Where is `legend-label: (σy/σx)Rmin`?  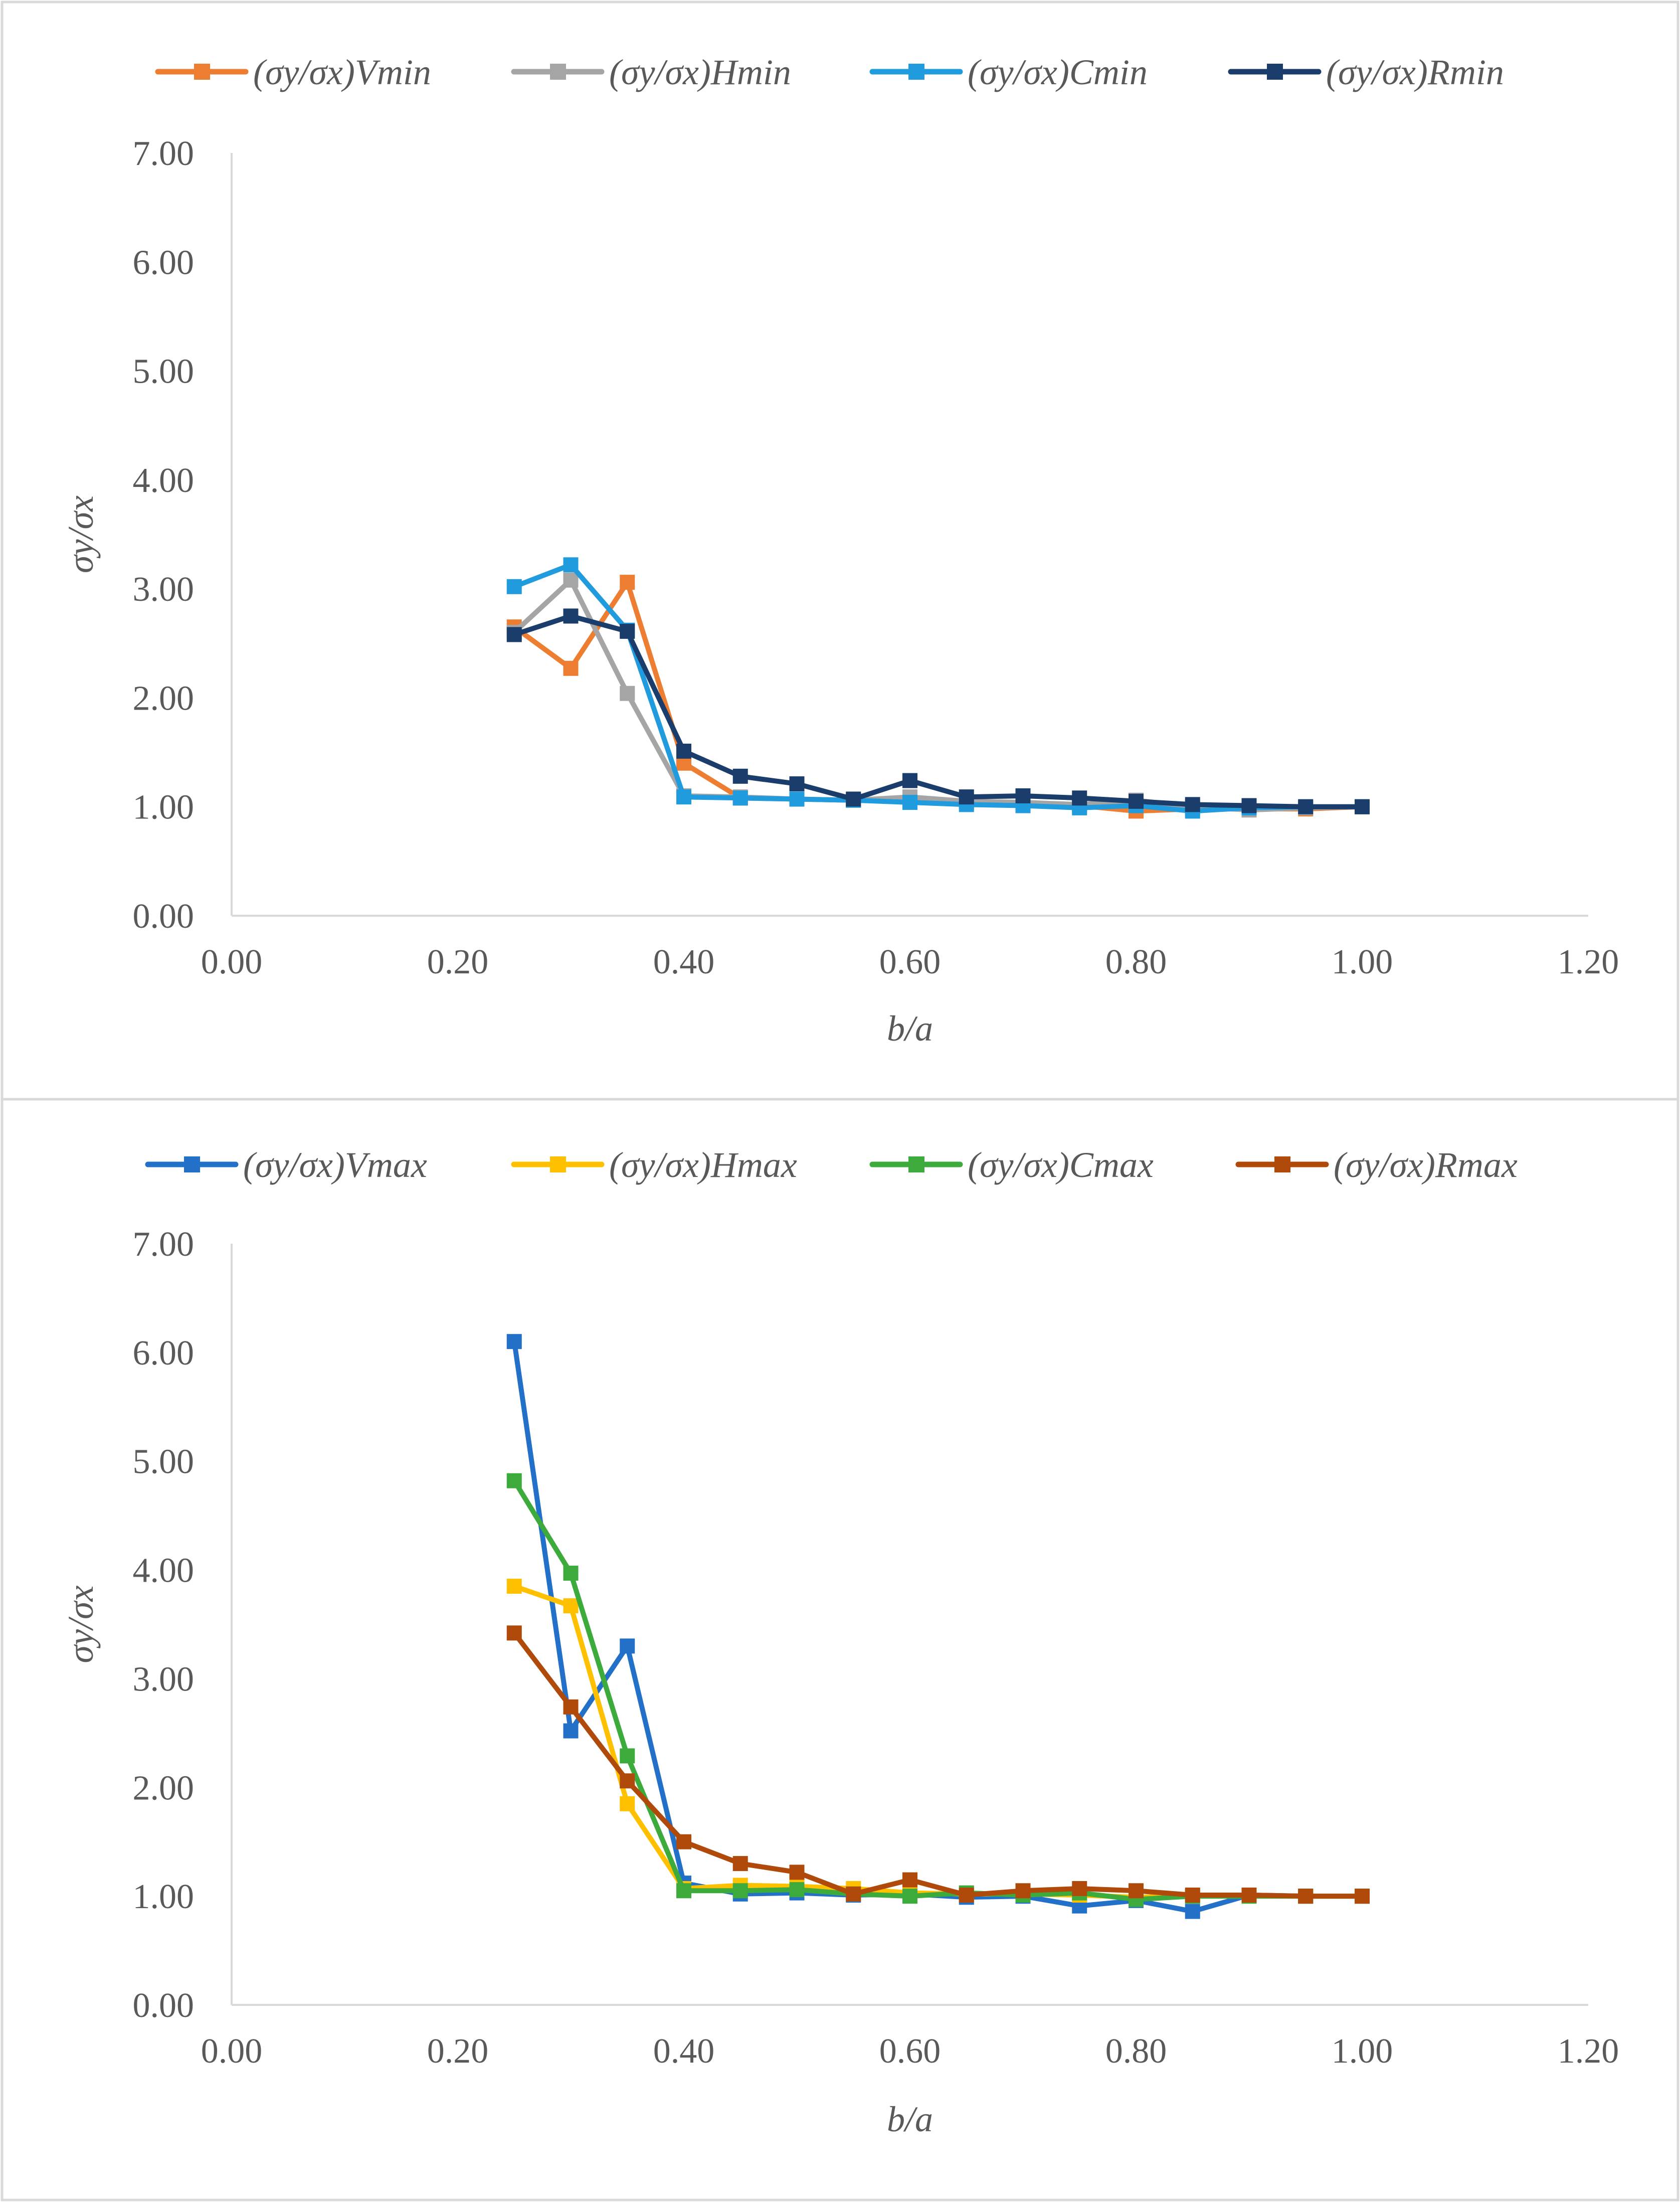 legend-label: (σy/σx)Rmin is located at coordinates (1415, 72).